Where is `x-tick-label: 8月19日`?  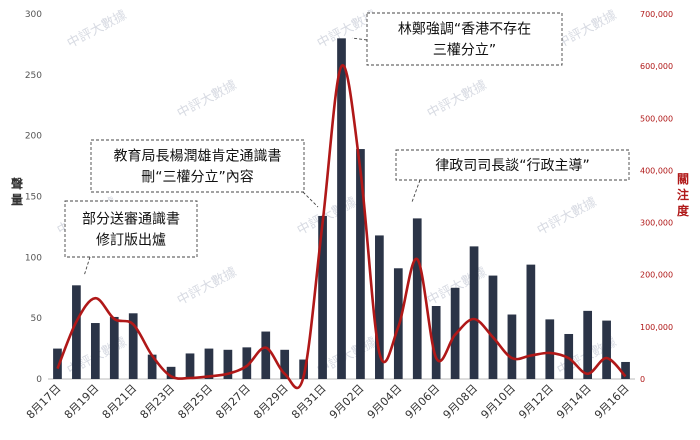 x-tick-label: 8月19日 is located at coordinates (82, 402).